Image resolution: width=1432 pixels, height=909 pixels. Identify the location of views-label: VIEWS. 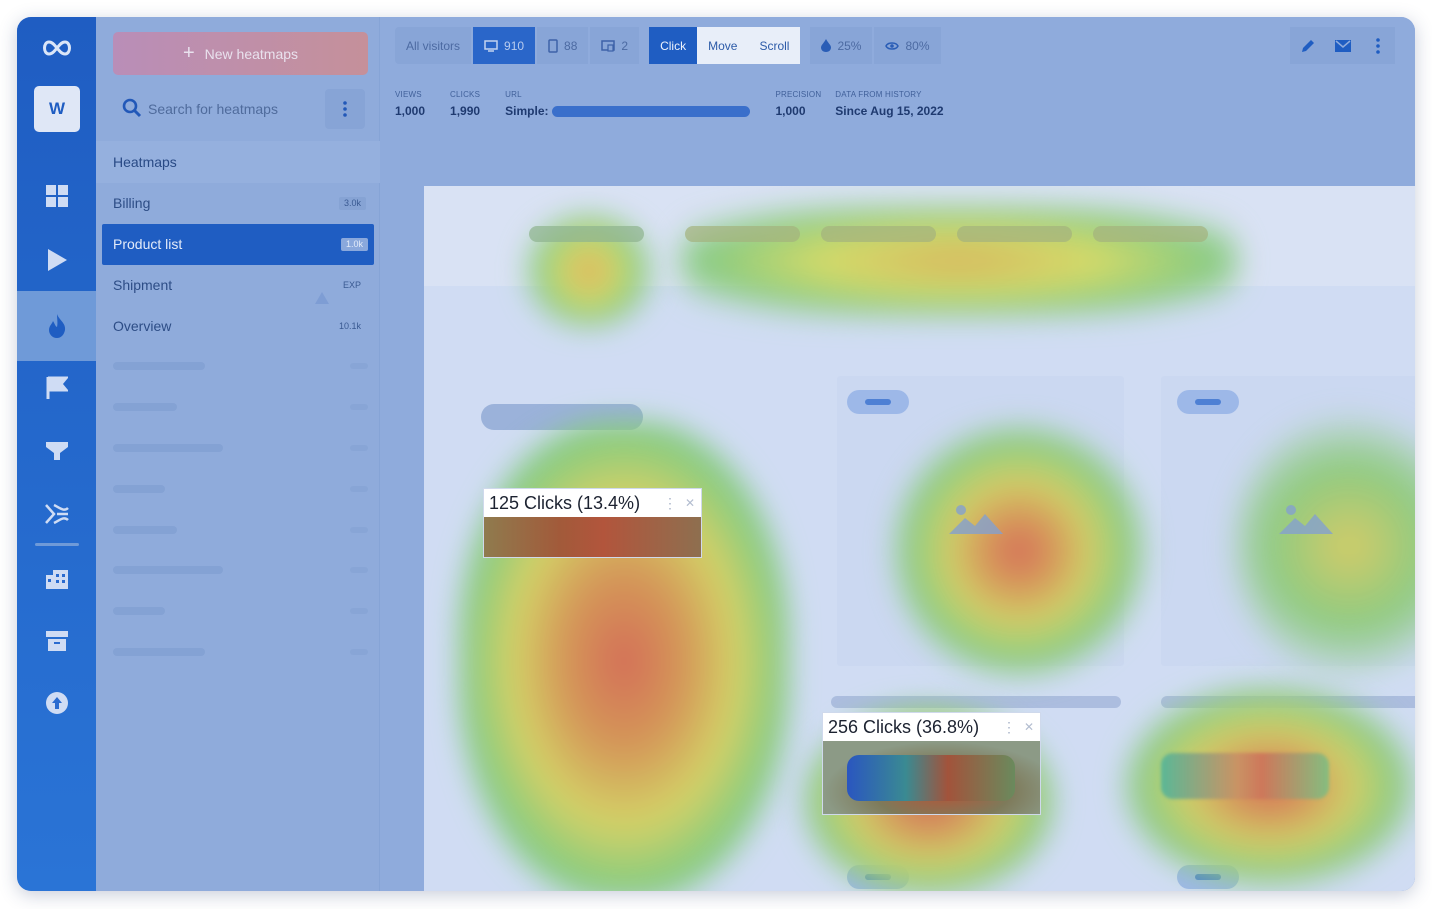
(408, 94).